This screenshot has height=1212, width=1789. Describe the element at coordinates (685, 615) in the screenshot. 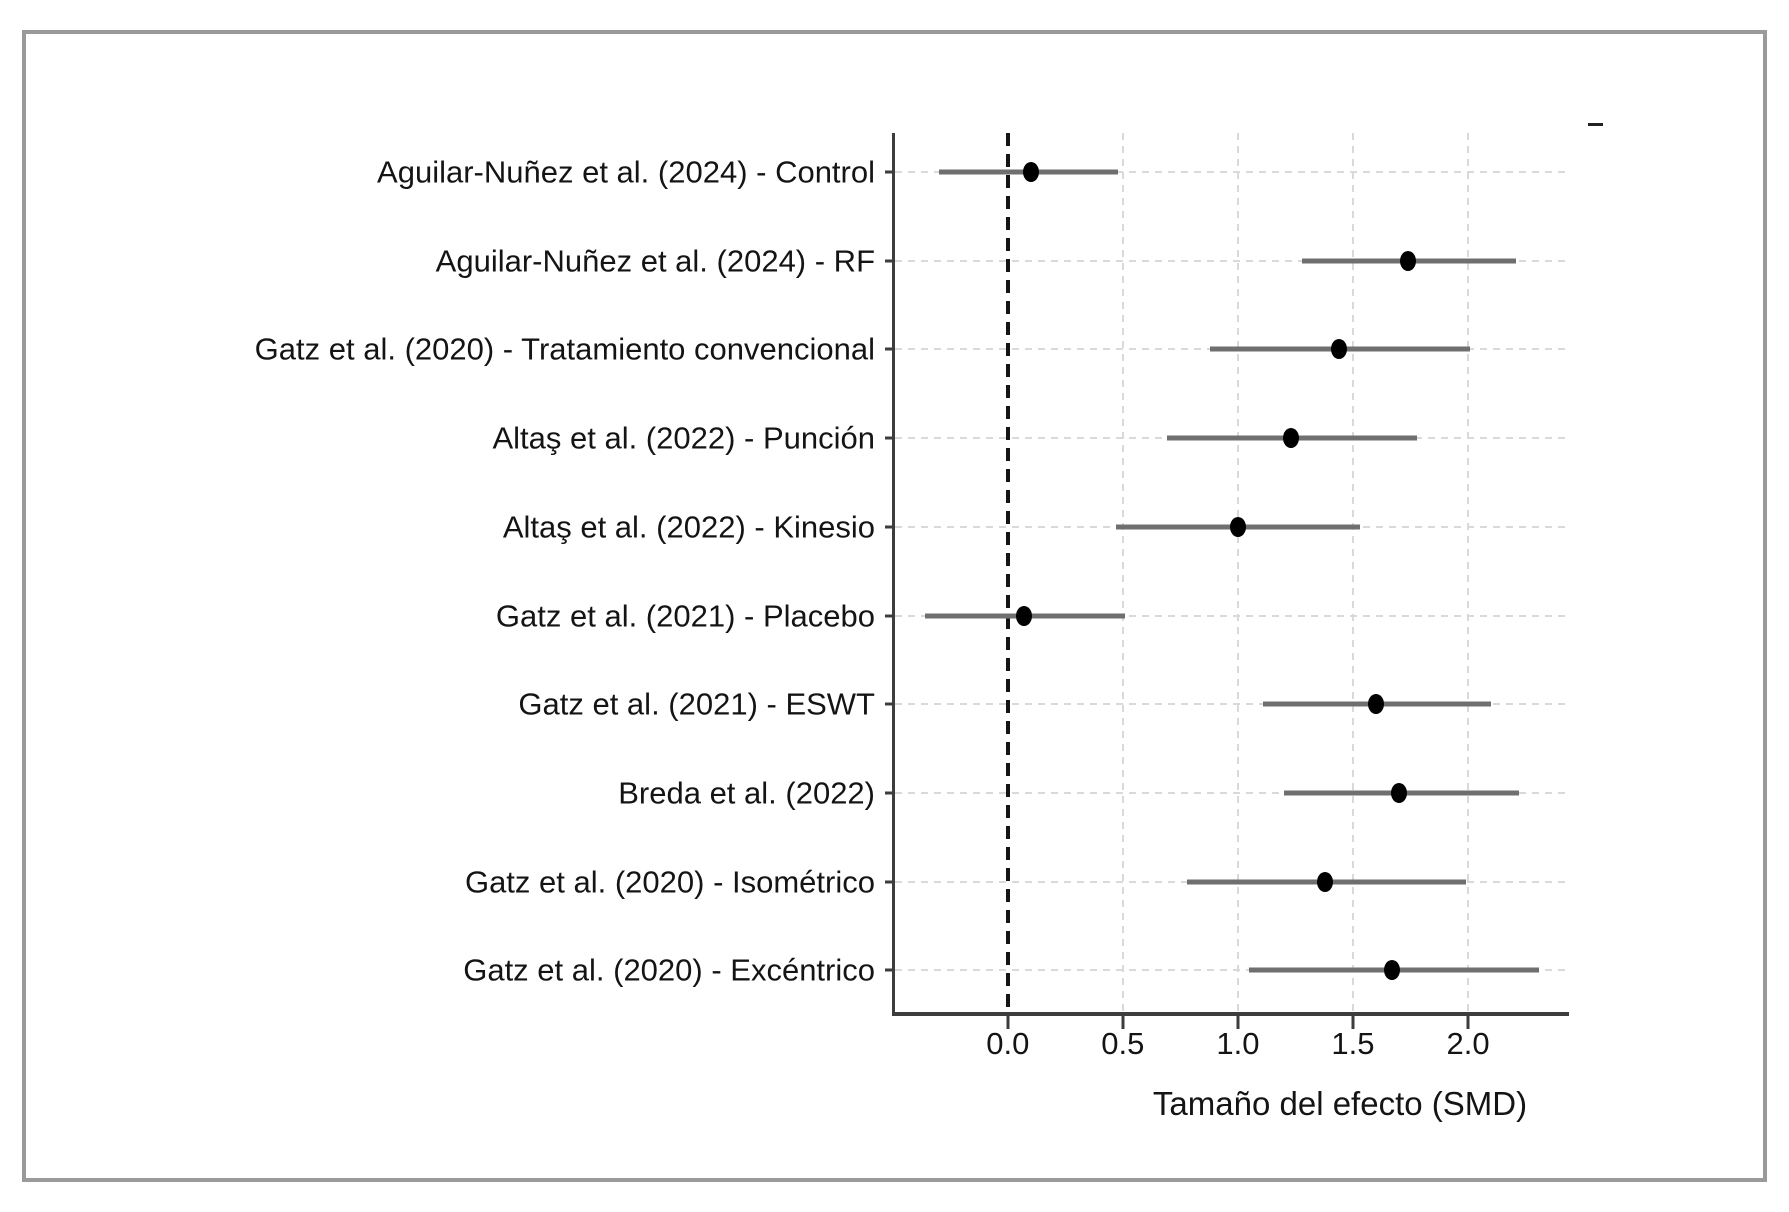

I see `study-label: Gatz et al. (2021) - Placebo` at that location.